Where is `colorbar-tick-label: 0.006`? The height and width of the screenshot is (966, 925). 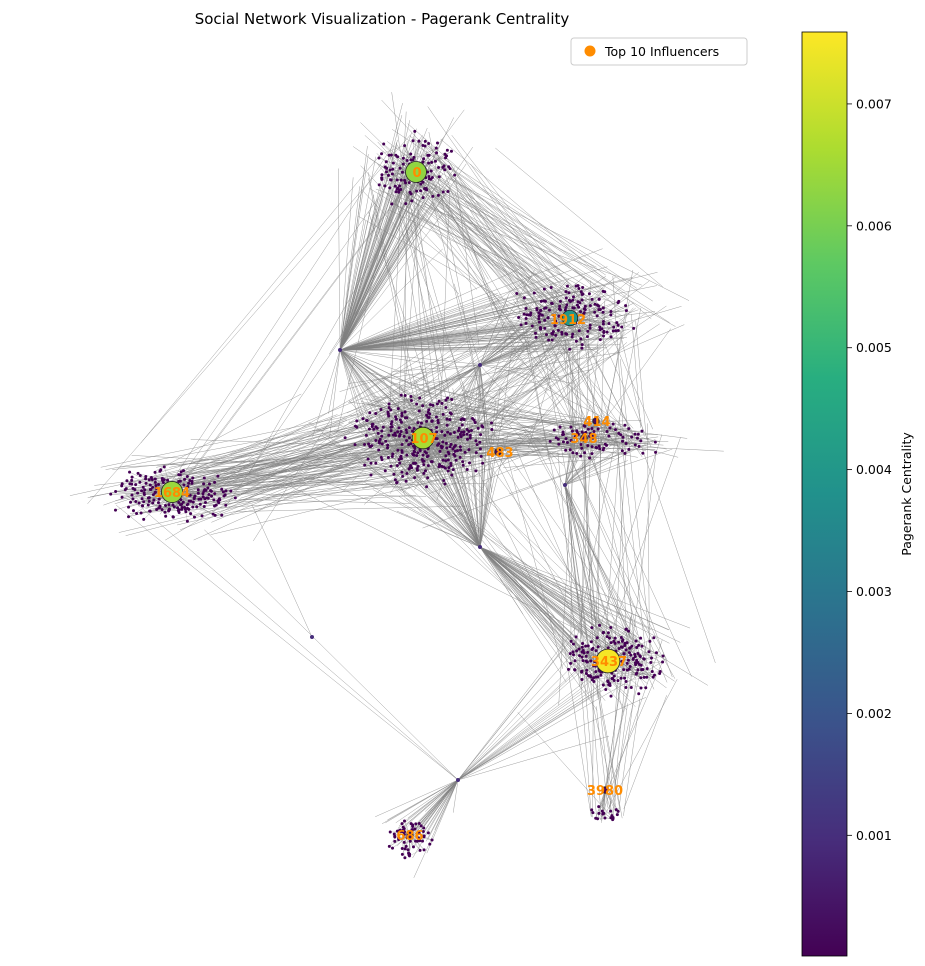
colorbar-tick-label: 0.006 is located at coordinates (874, 225).